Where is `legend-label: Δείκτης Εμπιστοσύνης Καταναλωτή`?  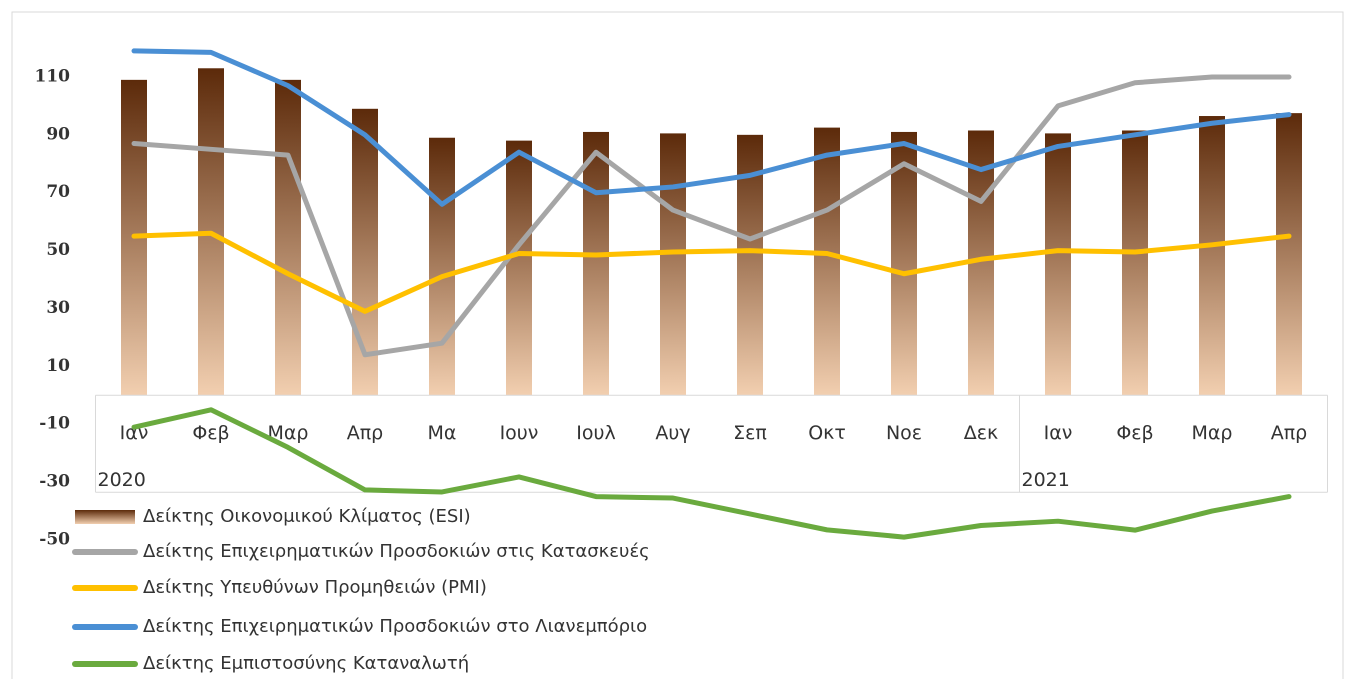 legend-label: Δείκτης Εμπιστοσύνης Καταναλωτή is located at coordinates (306, 663).